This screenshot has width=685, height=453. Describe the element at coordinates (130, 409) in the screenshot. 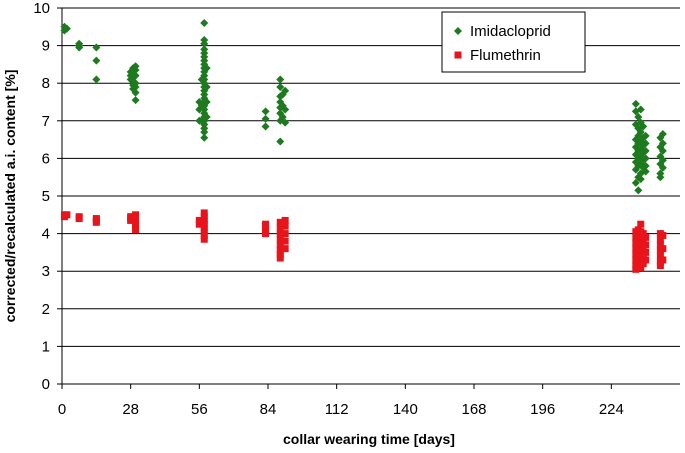

I see `x-tick-label: 28` at that location.